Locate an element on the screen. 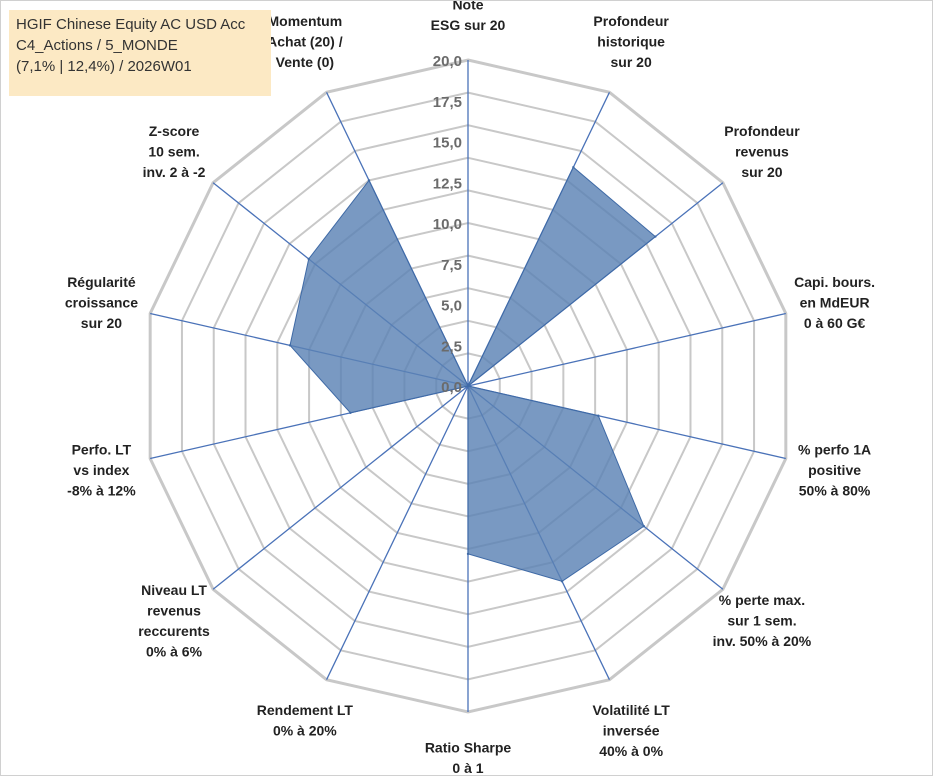 The image size is (933, 776). axis-label: Profondeur revenus sur 20 is located at coordinates (762, 151).